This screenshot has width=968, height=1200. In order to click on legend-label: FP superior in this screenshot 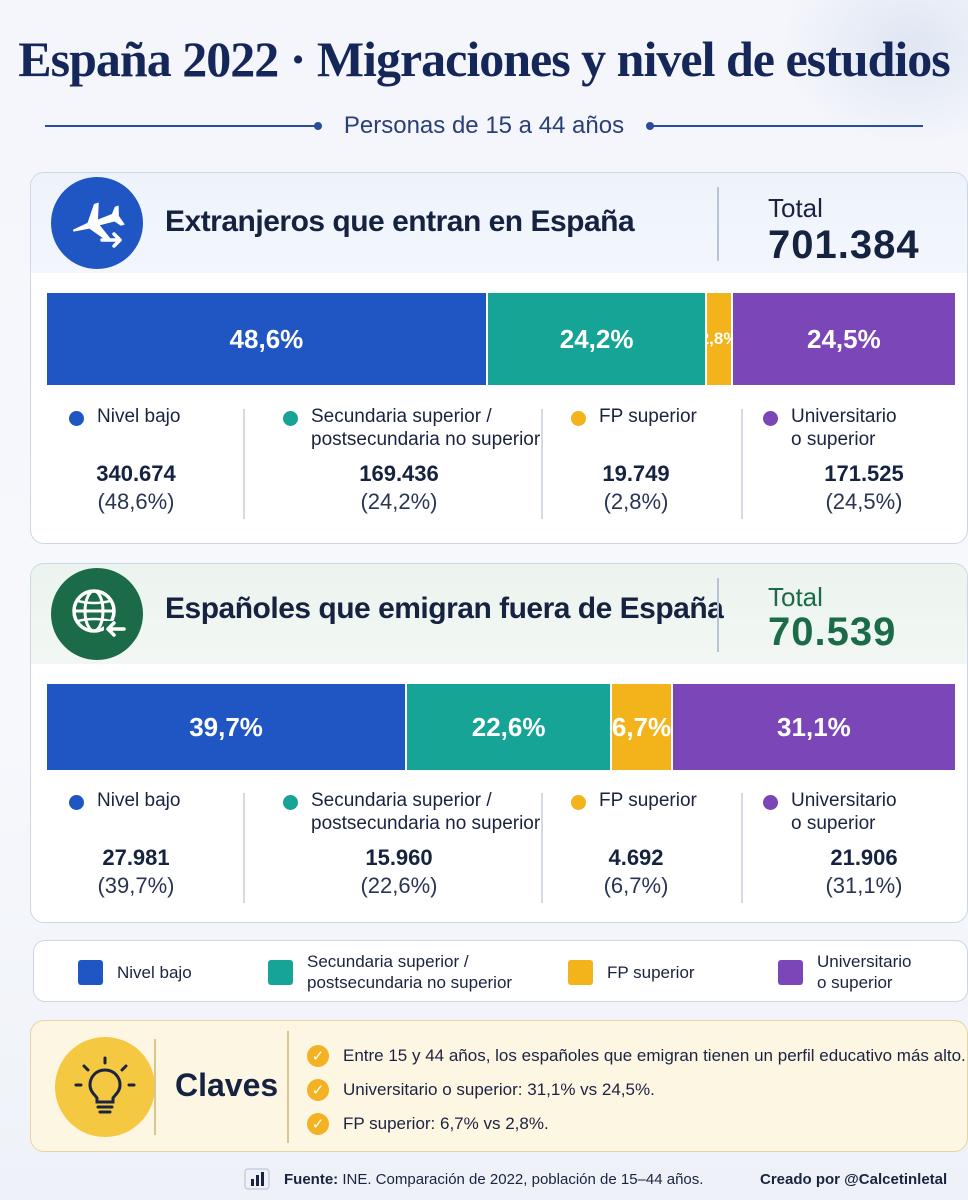, I will do `click(648, 800)`.